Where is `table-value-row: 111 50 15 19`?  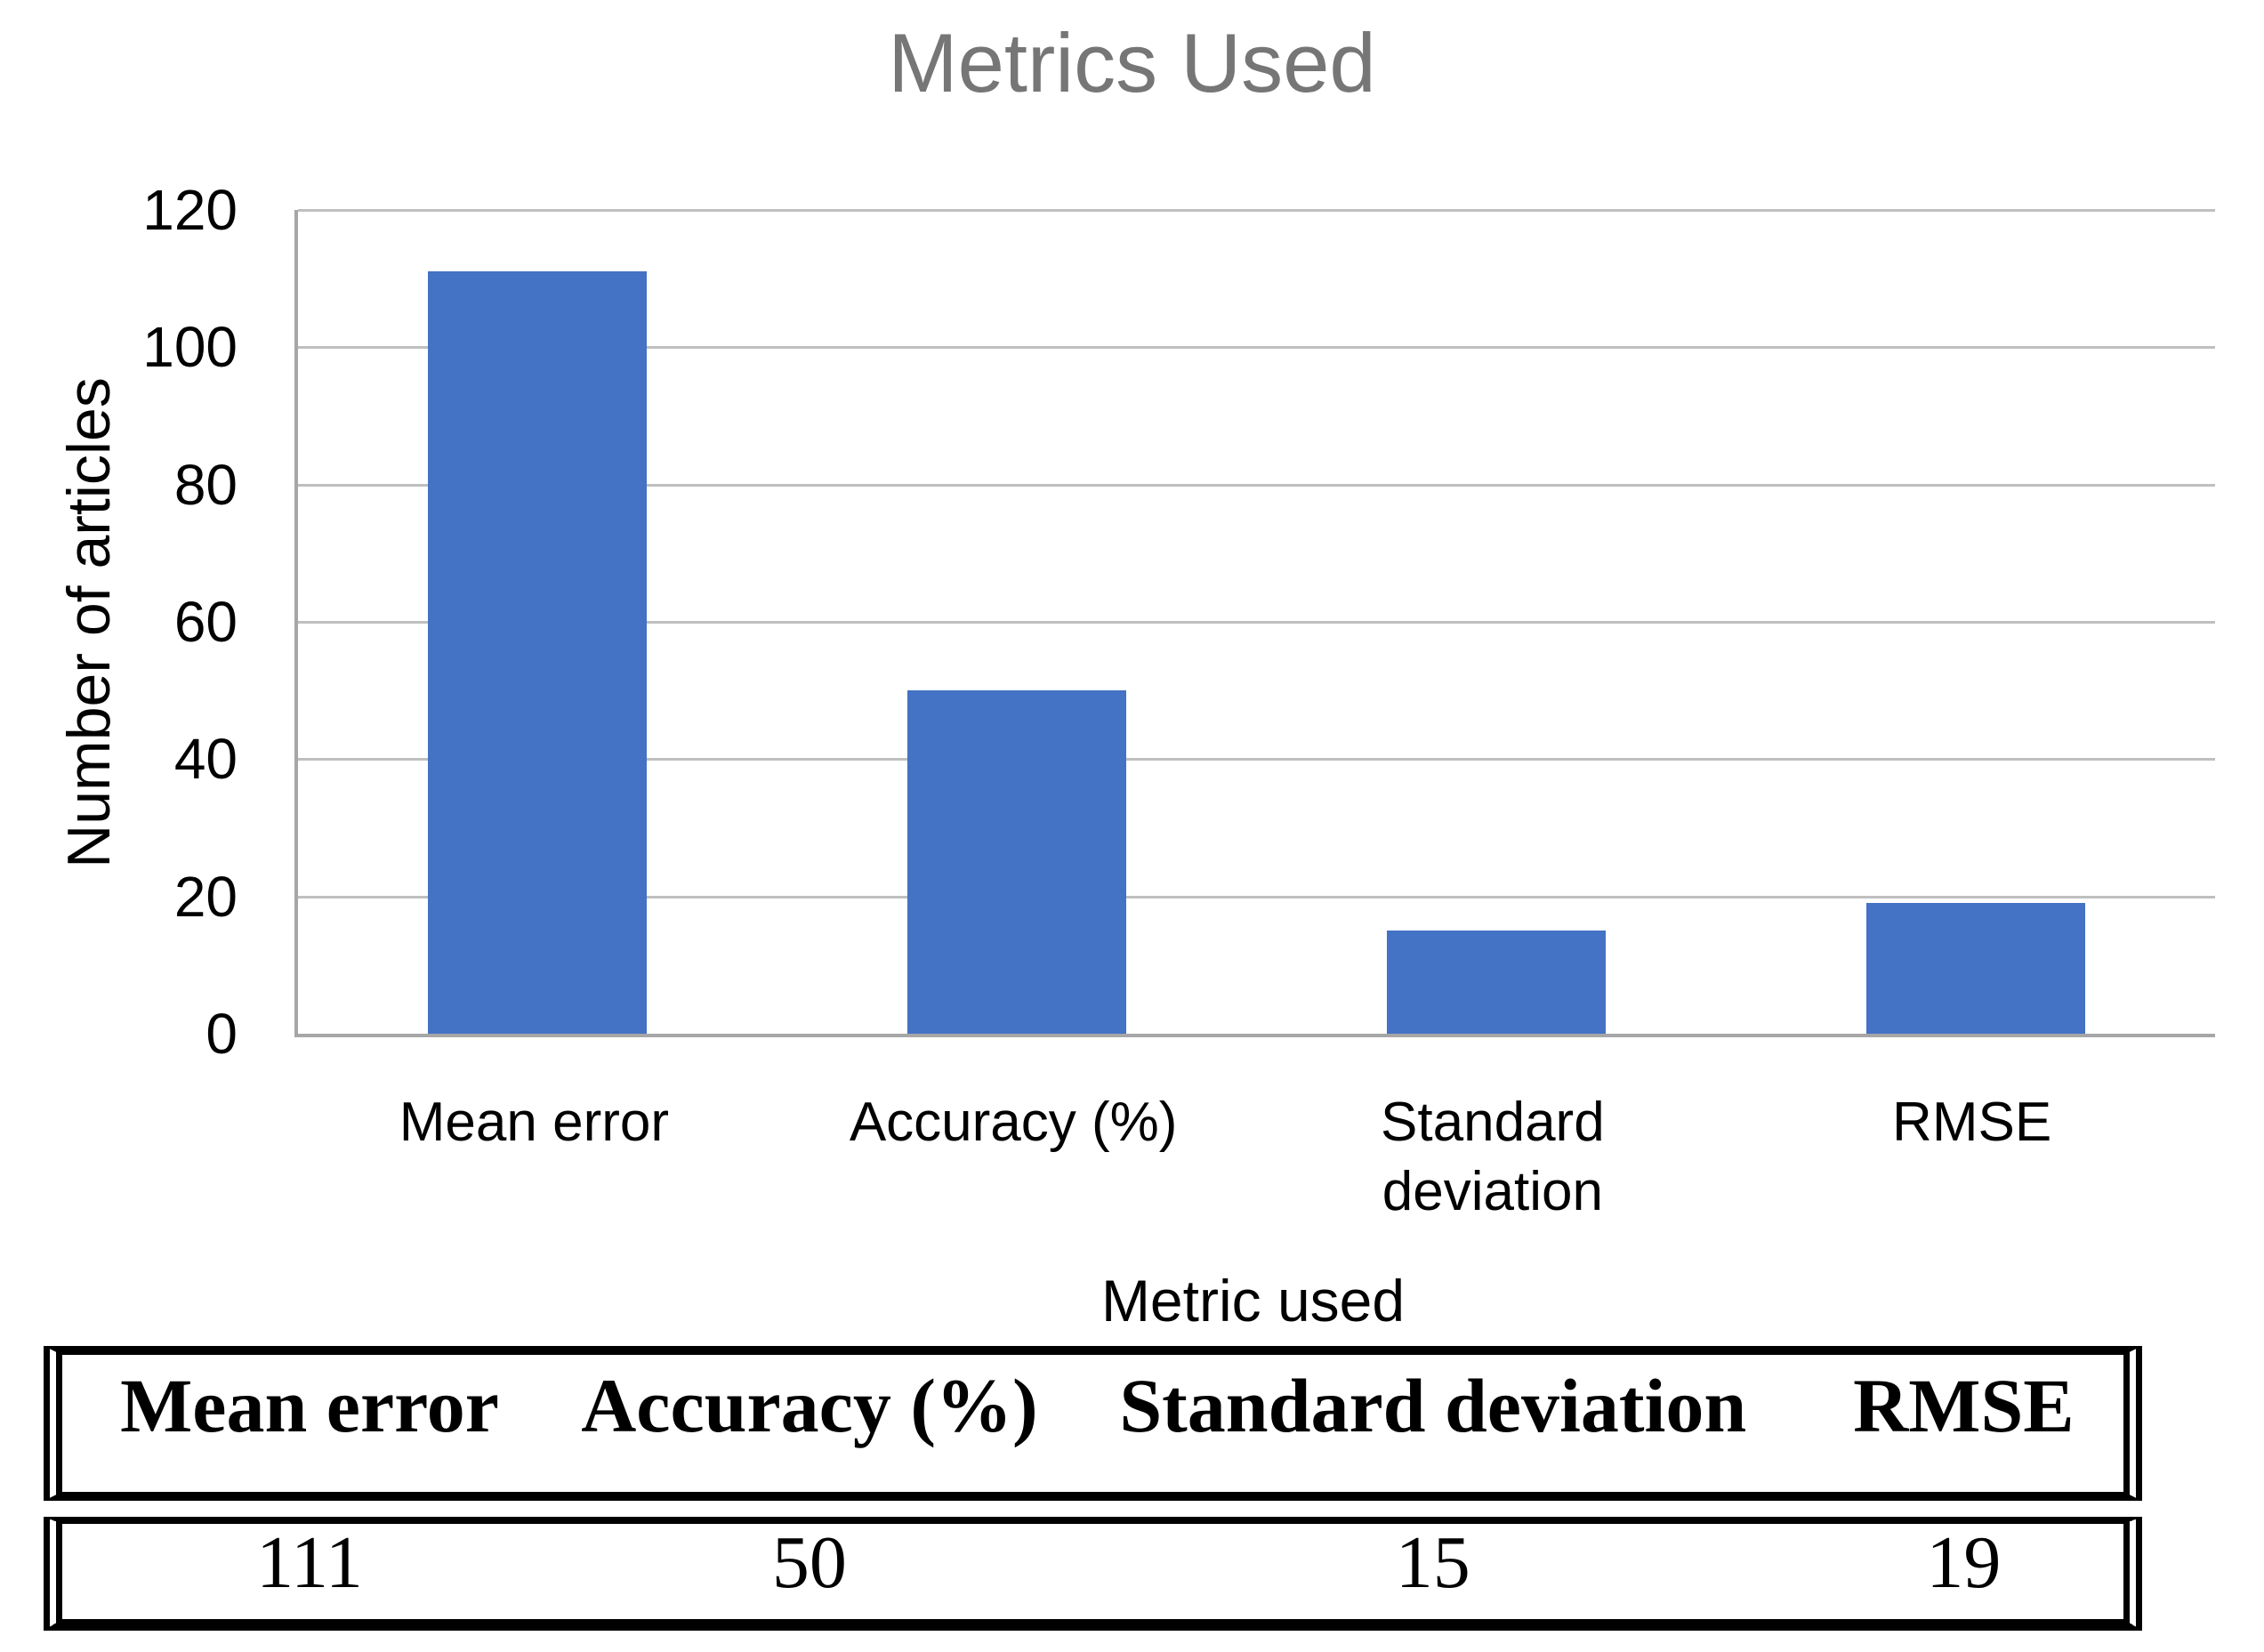
table-value-row: 111 50 15 19 is located at coordinates (1092, 1571).